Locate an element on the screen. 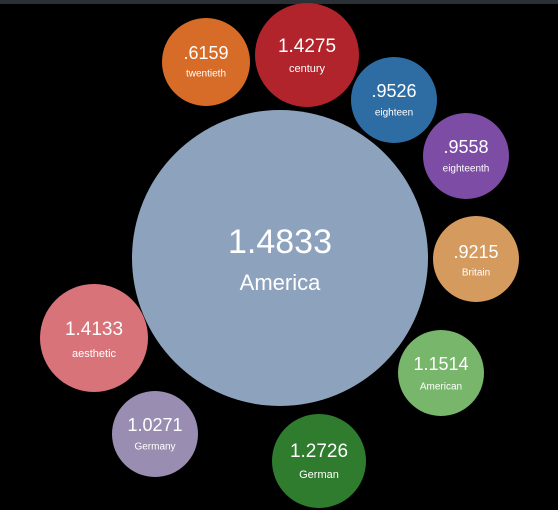  bubble-britain: .9215 Britain is located at coordinates (476, 259).